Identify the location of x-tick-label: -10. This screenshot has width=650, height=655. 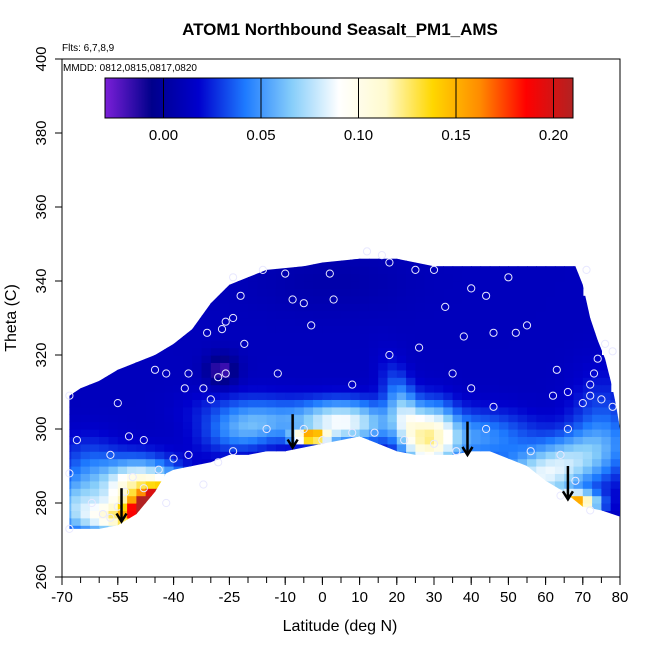
(285, 597).